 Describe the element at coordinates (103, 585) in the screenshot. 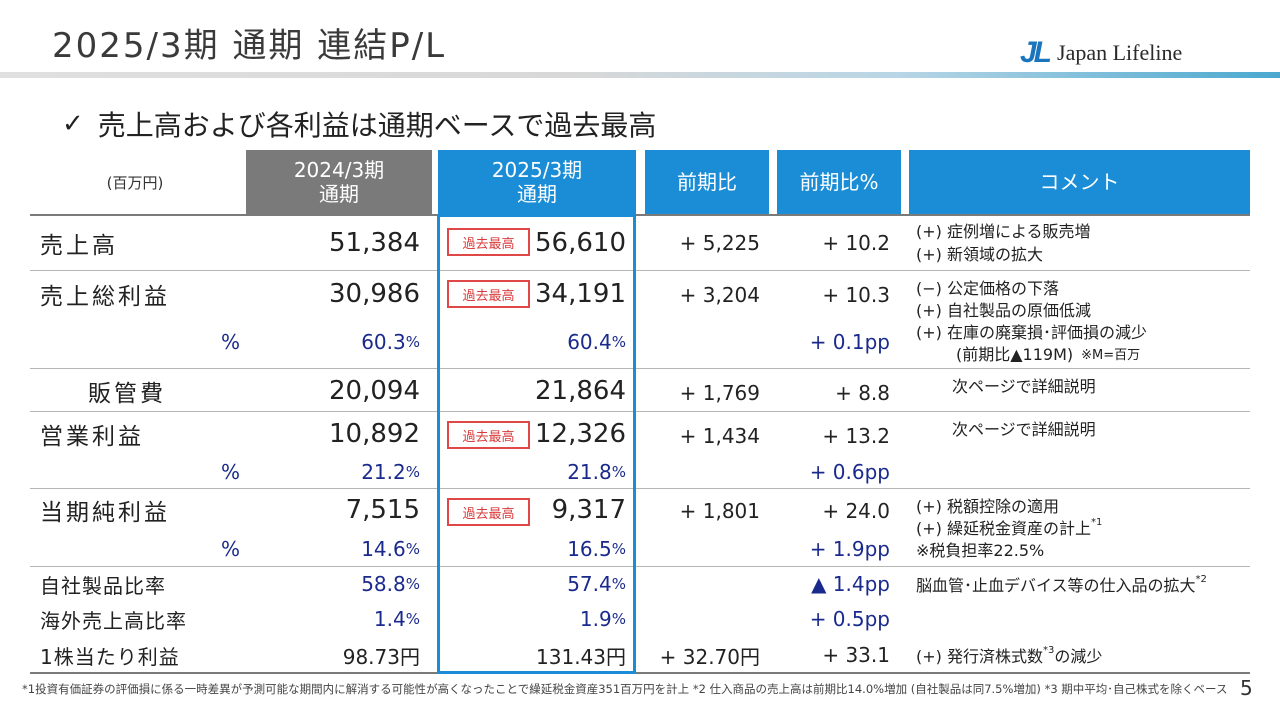

I see `row-label-own-products-ratio: 自社製品比率` at that location.